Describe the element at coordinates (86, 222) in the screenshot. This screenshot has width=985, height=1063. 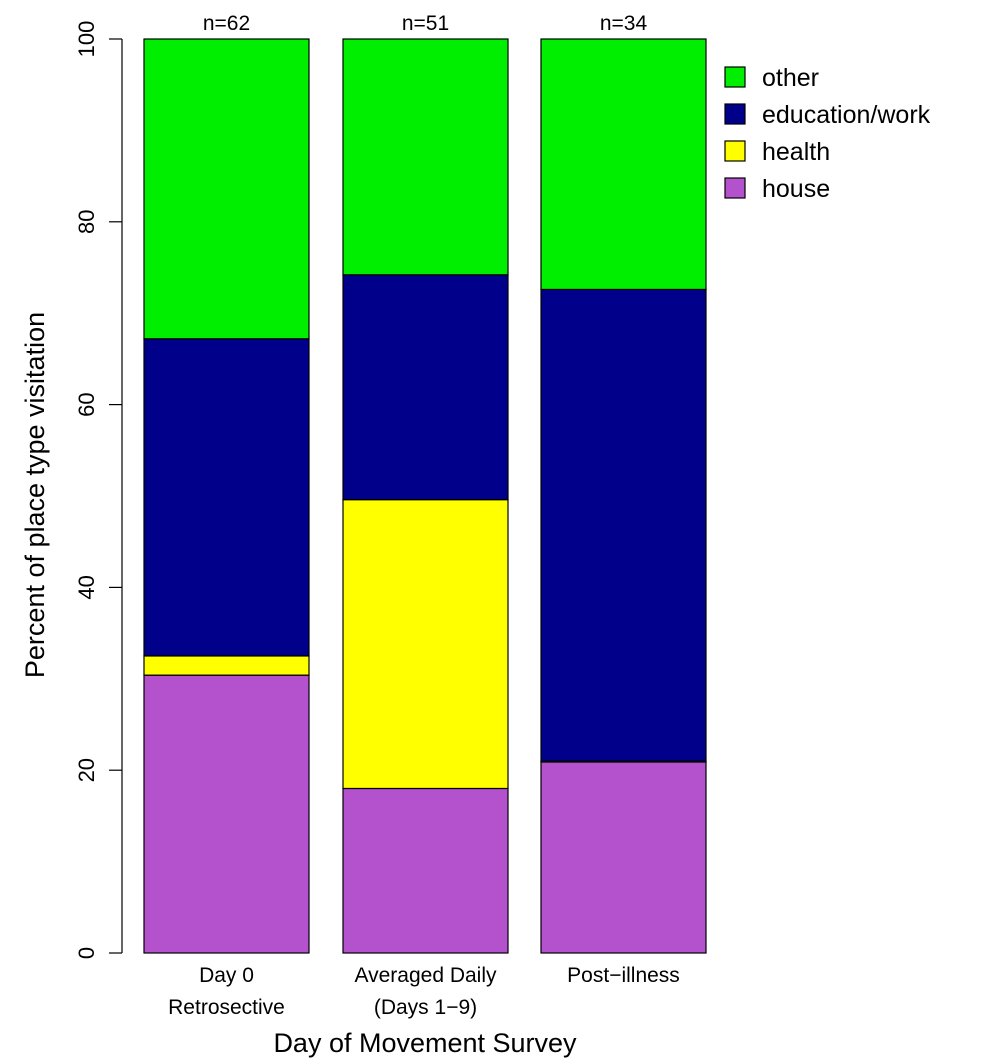
I see `y-tick-label: 80` at that location.